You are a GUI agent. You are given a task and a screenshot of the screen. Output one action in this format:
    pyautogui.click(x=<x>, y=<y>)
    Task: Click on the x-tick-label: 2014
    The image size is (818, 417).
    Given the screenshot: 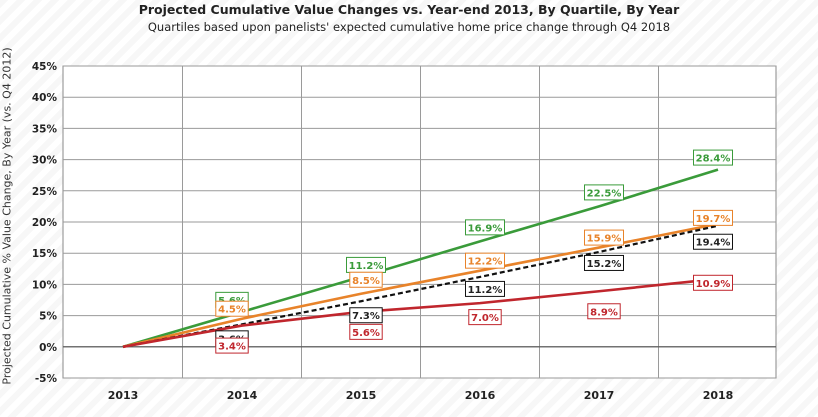 What is the action you would take?
    pyautogui.click(x=242, y=395)
    